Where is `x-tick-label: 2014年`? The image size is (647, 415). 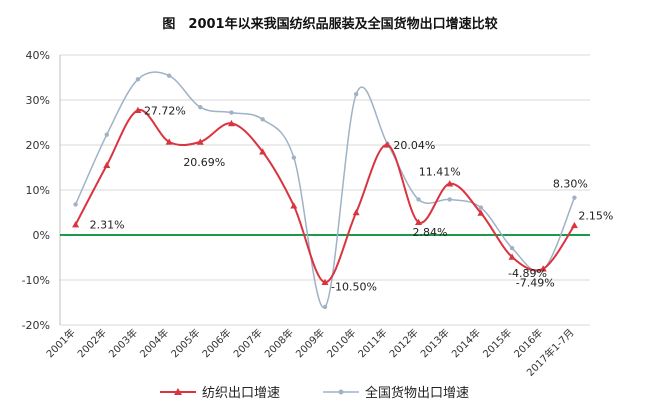 x-tick-label: 2014年 is located at coordinates (466, 343).